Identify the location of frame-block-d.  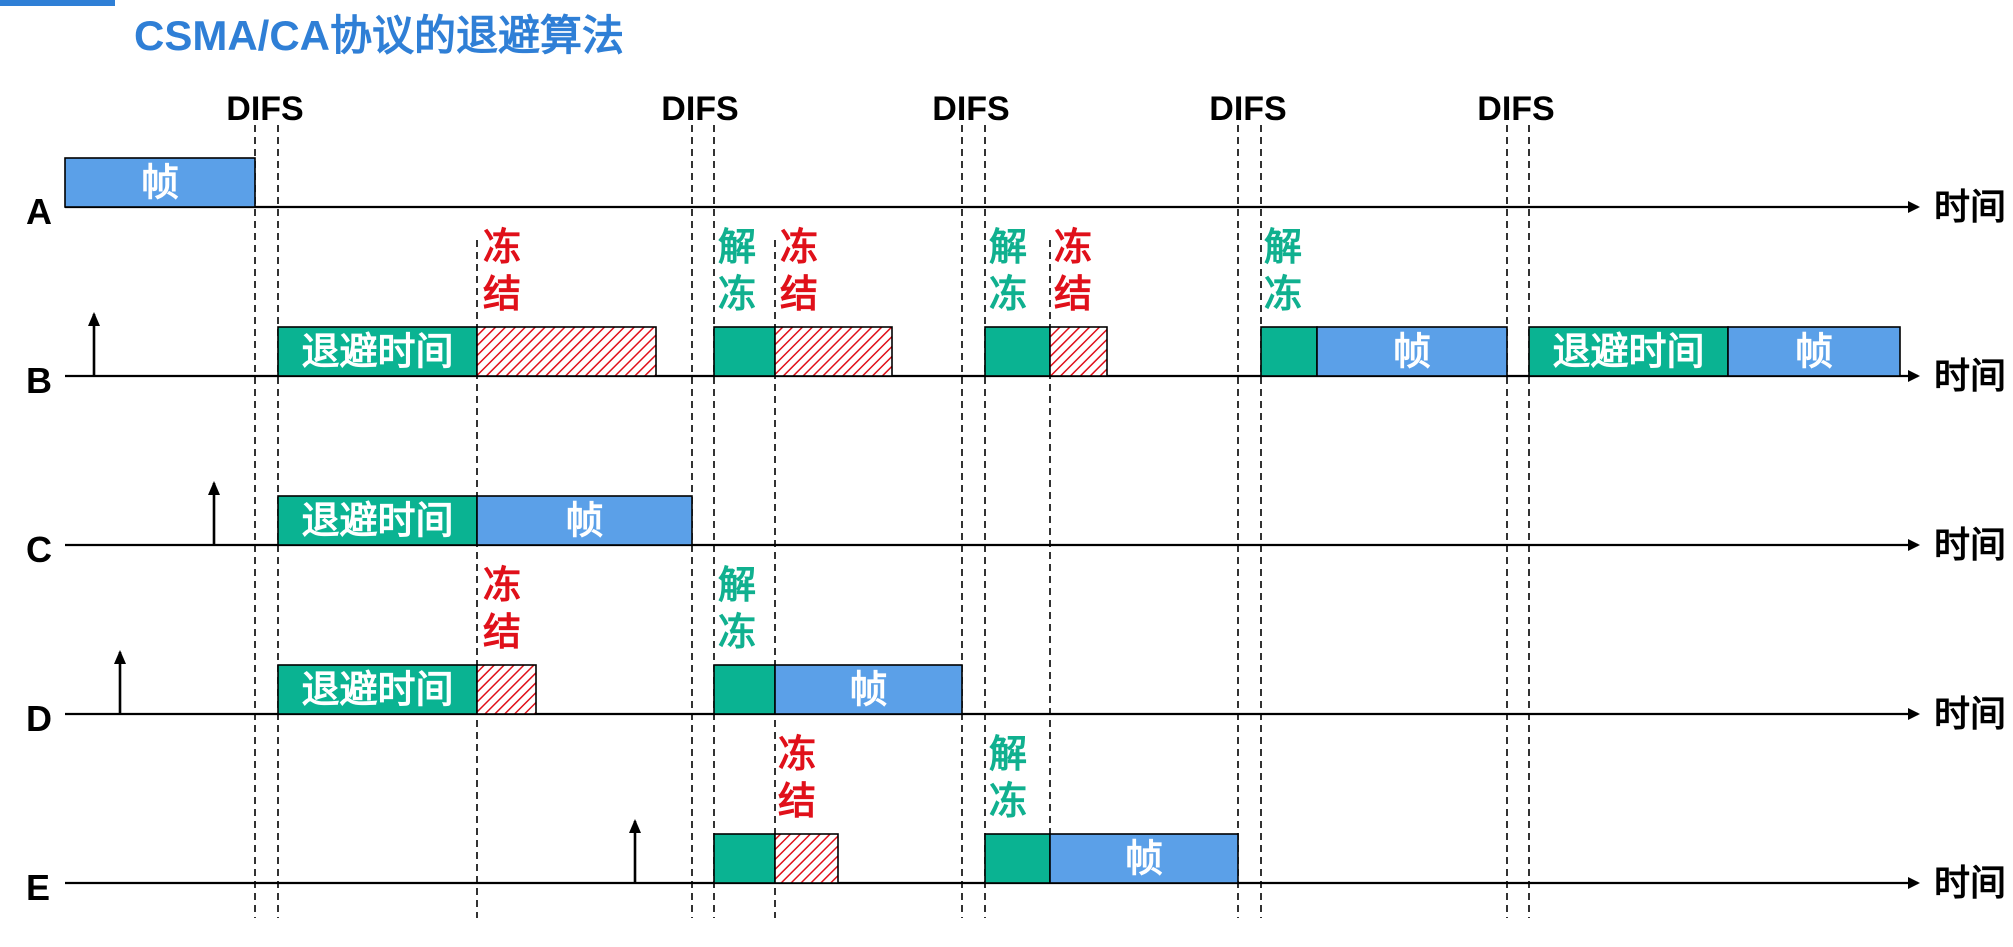
(868, 689).